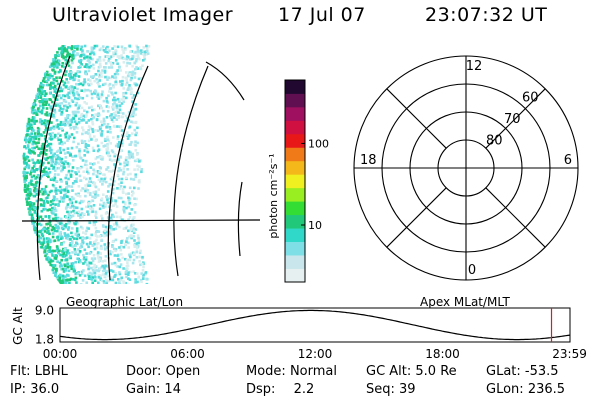 This screenshot has height=400, width=600. I want to click on apex-mlat-mlt-label: Apex MLat/MLT, so click(465, 302).